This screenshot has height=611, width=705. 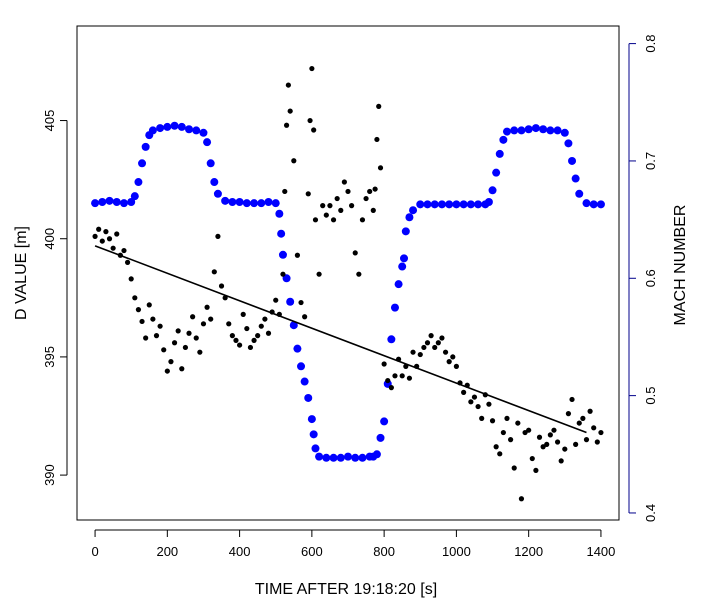 I want to click on y-axis-left: 390 395 400 405, so click(x=55, y=298).